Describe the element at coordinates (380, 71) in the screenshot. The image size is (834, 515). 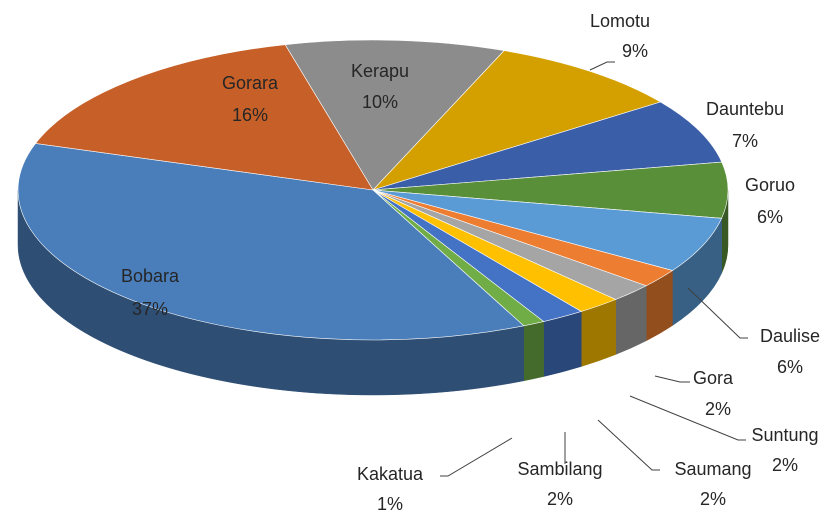
I see `category-label: Kerapu` at that location.